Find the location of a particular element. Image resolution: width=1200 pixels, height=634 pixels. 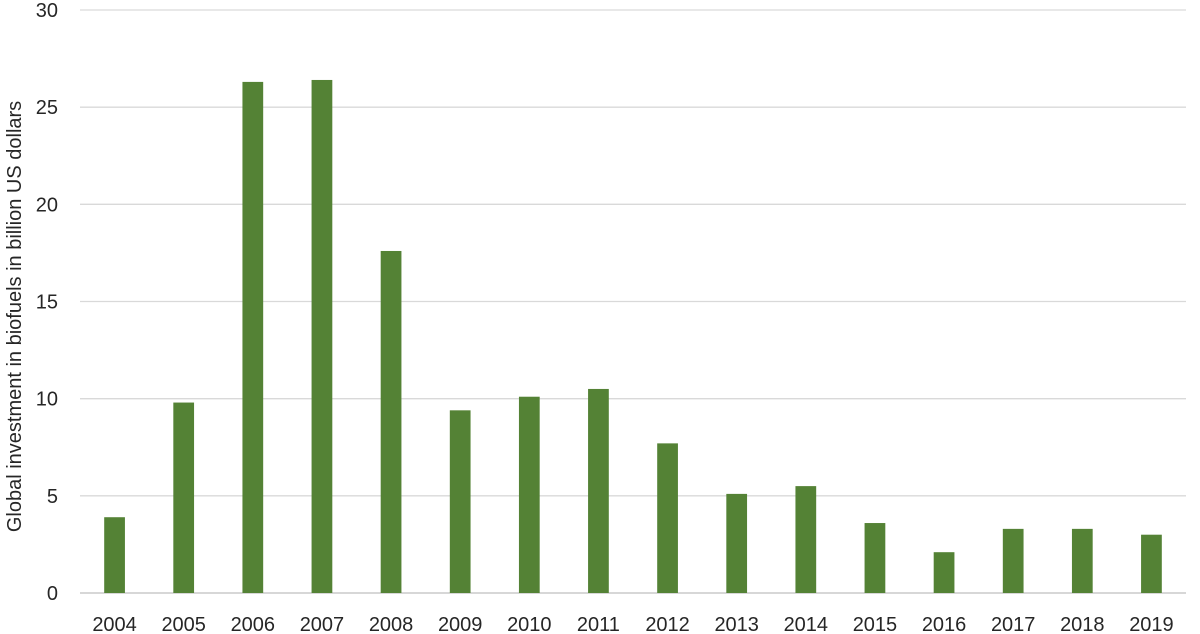

x-tick-label-2004: 2004 is located at coordinates (114, 624).